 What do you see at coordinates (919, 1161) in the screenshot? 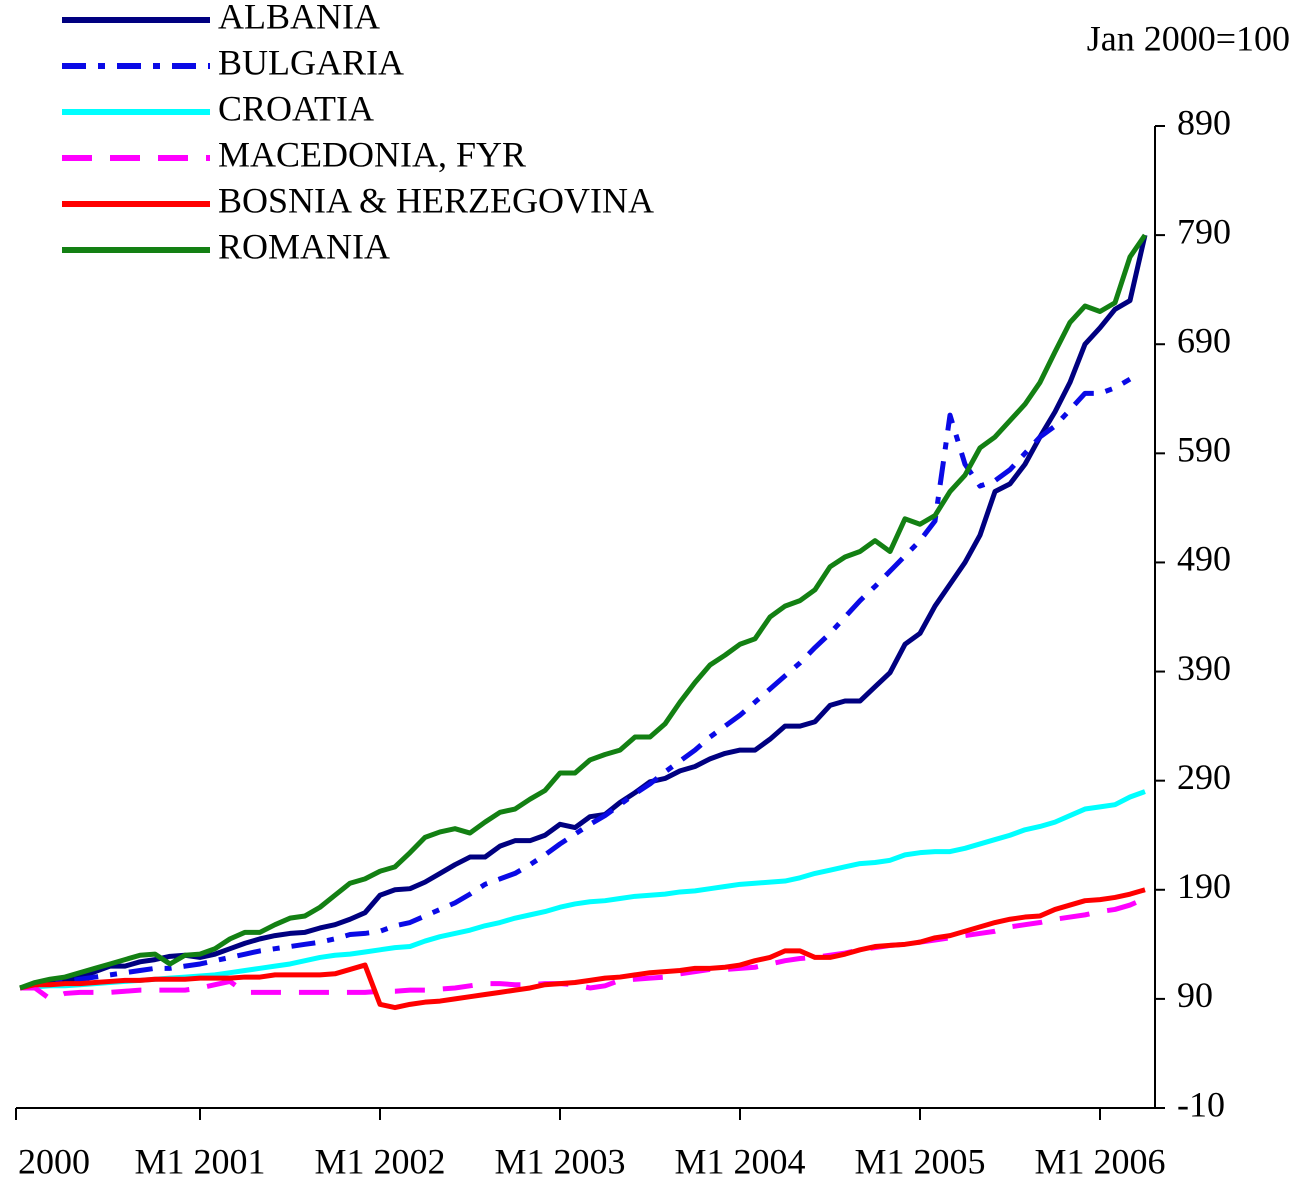
I see `x-tick-label: M1 2005` at bounding box center [919, 1161].